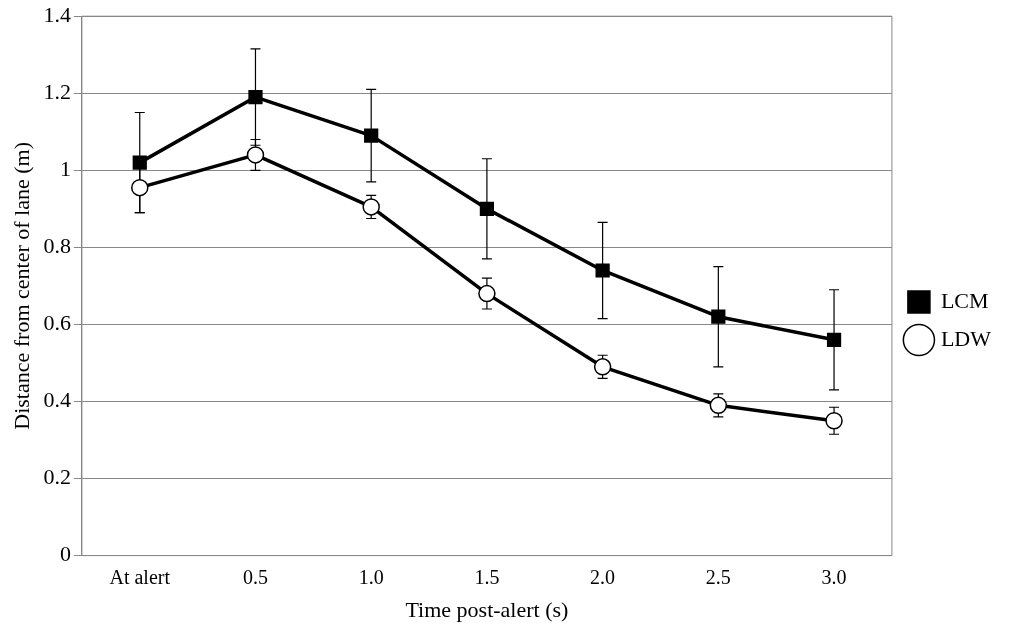 The width and height of the screenshot is (1021, 632). Describe the element at coordinates (964, 300) in the screenshot. I see `legend-label: LCM` at that location.